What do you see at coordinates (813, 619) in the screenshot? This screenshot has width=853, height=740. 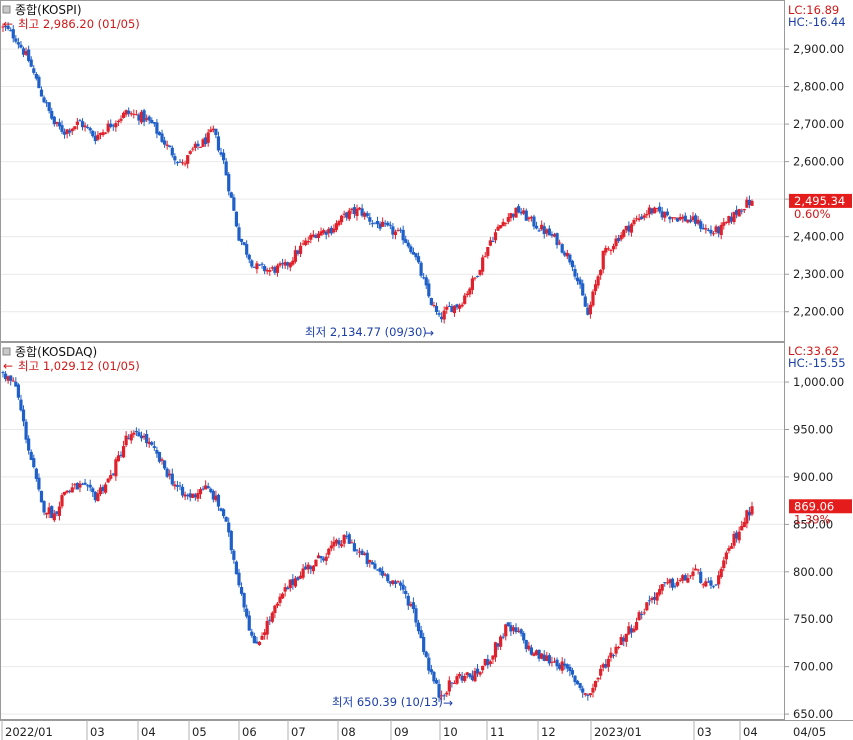 I see `y-tick-label: 750.00` at bounding box center [813, 619].